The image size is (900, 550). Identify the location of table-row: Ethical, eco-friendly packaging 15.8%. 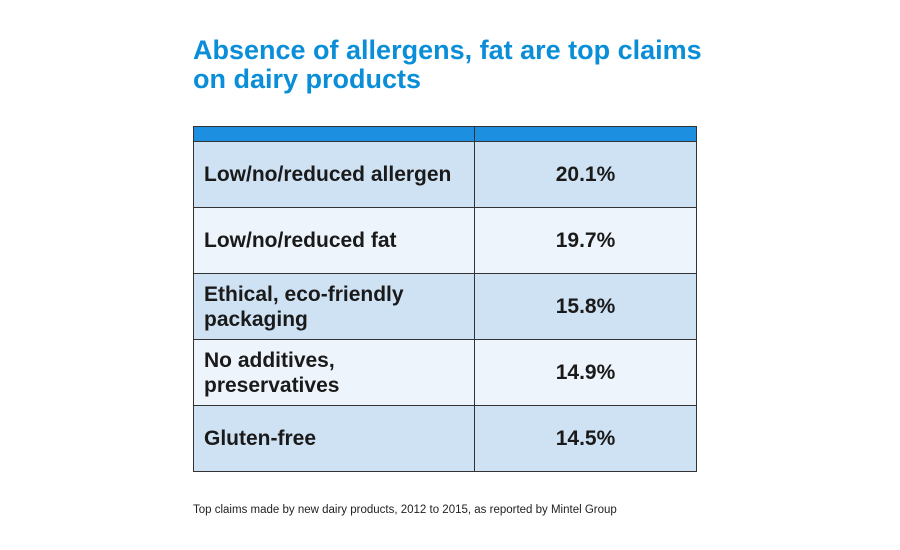
(445, 306).